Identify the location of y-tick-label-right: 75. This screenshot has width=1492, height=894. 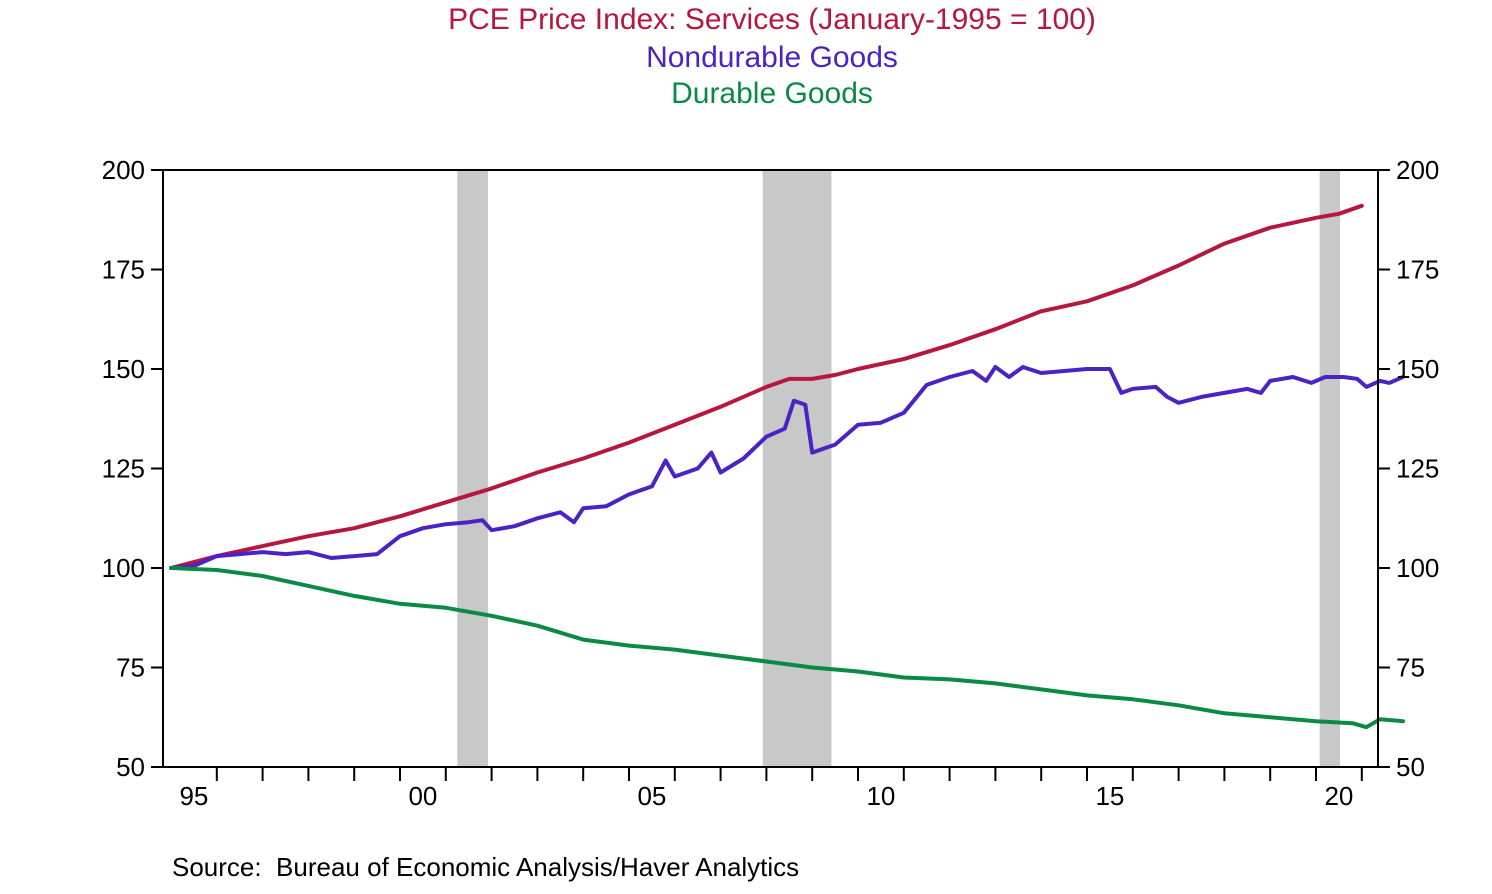
(1410, 668).